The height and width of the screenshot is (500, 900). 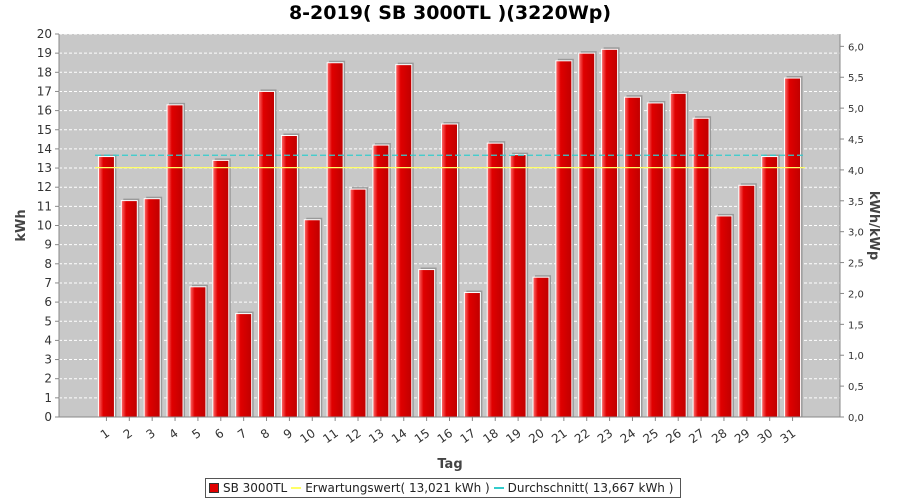 I want to click on y-tick-label-left: 3, so click(x=48, y=360).